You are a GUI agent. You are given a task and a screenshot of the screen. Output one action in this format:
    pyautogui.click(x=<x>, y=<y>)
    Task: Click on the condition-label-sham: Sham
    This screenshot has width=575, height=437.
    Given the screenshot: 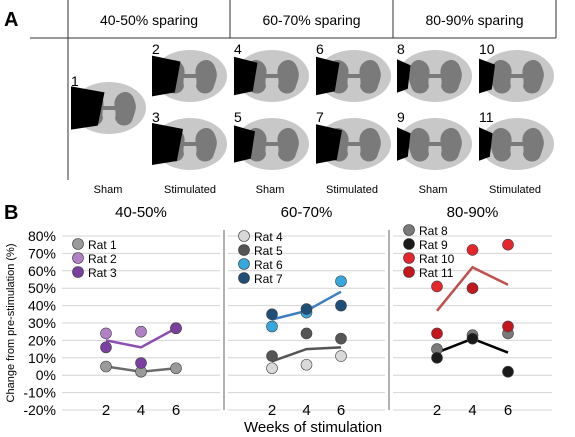 What is the action you would take?
    pyautogui.click(x=270, y=190)
    